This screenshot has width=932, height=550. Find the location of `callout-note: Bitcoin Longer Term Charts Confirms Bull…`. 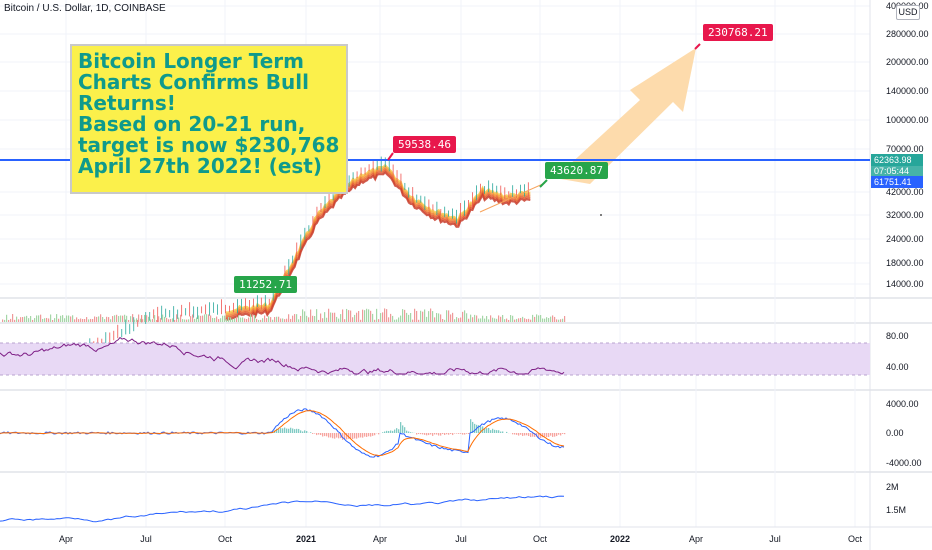

callout-note: Bitcoin Longer Term Charts Confirms Bull… is located at coordinates (209, 119).